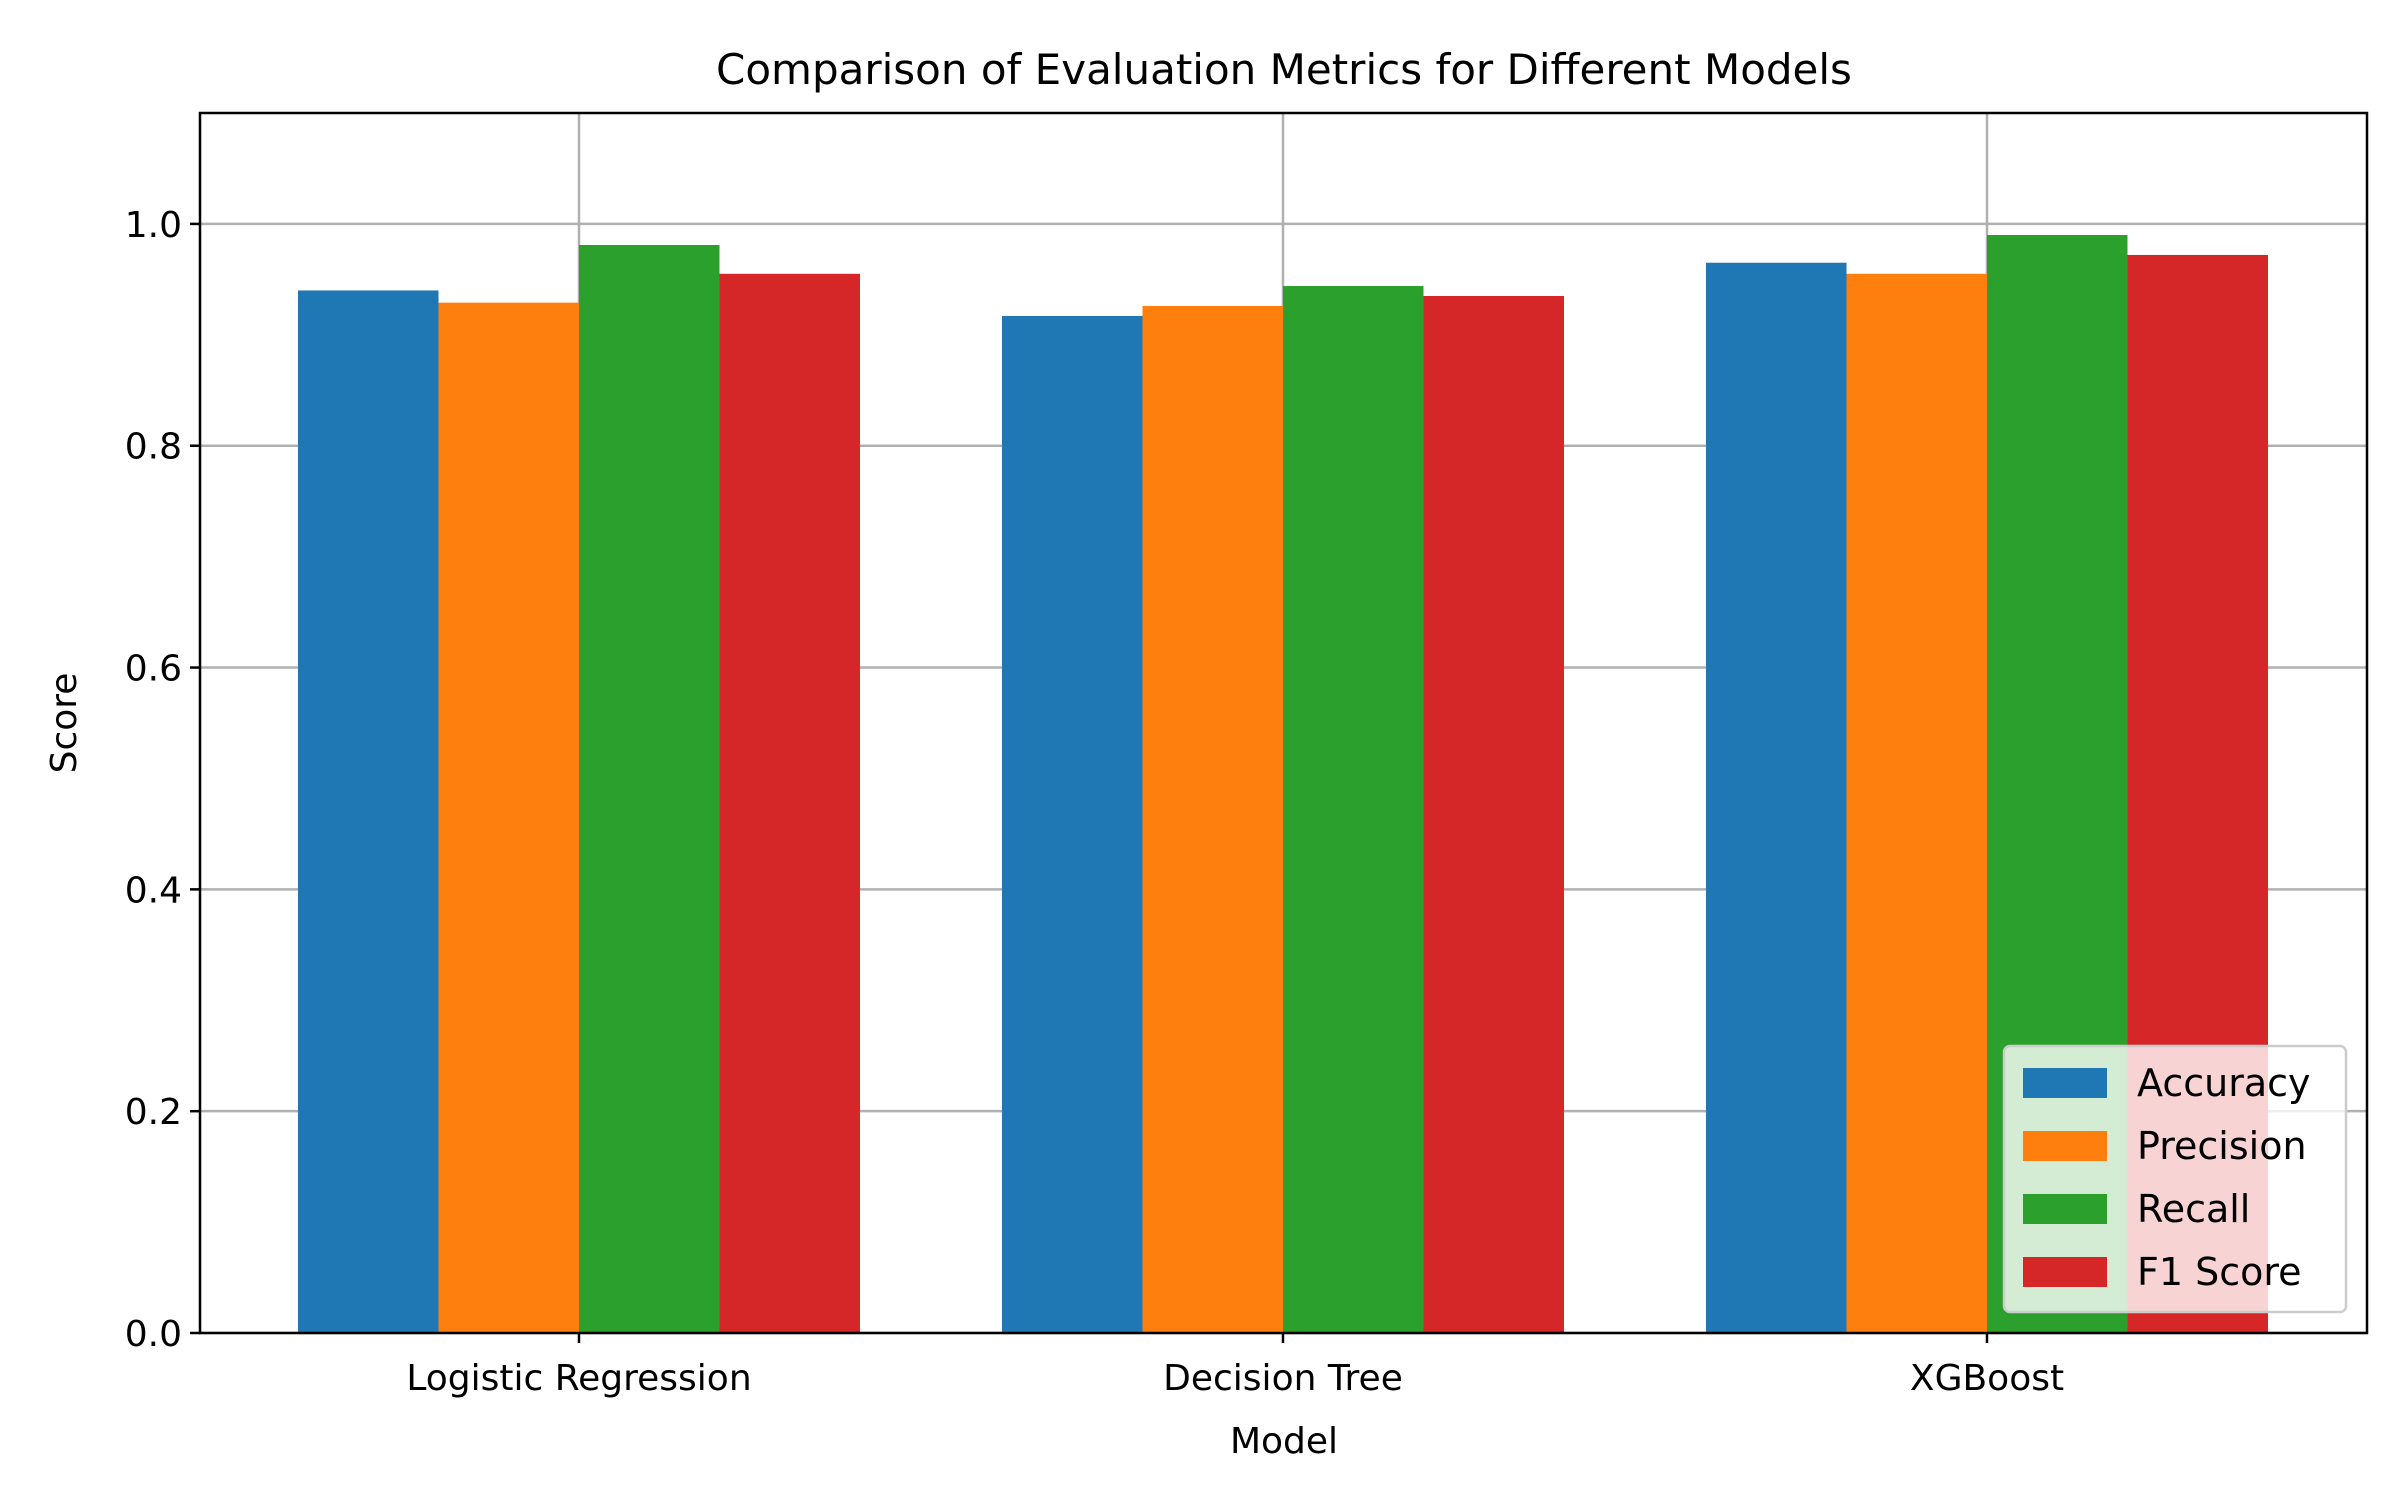  Describe the element at coordinates (1987, 1378) in the screenshot. I see `x-tick-label: XGBoost` at that location.